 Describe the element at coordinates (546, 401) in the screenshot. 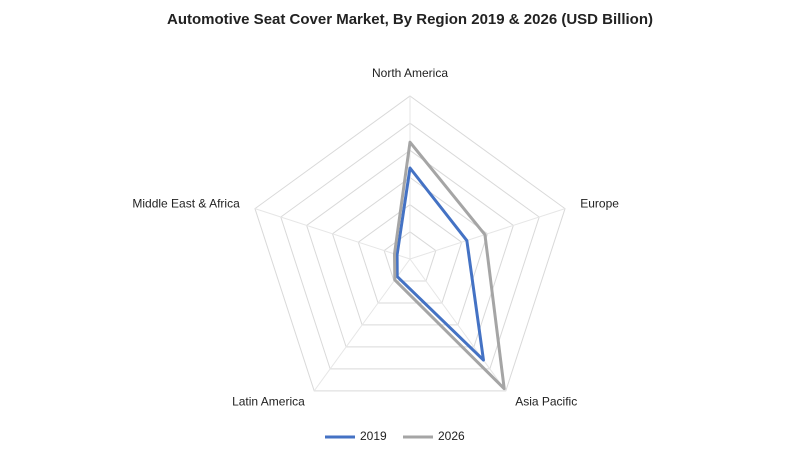

I see `category-label: Asia Pacific` at that location.